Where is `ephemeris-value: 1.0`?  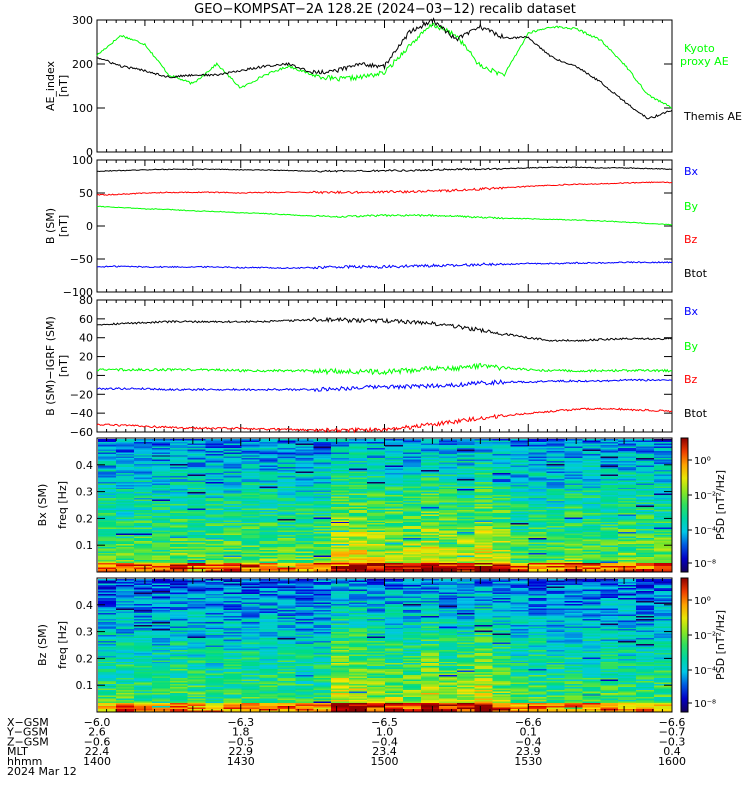
ephemeris-value: 1.0 is located at coordinates (385, 732).